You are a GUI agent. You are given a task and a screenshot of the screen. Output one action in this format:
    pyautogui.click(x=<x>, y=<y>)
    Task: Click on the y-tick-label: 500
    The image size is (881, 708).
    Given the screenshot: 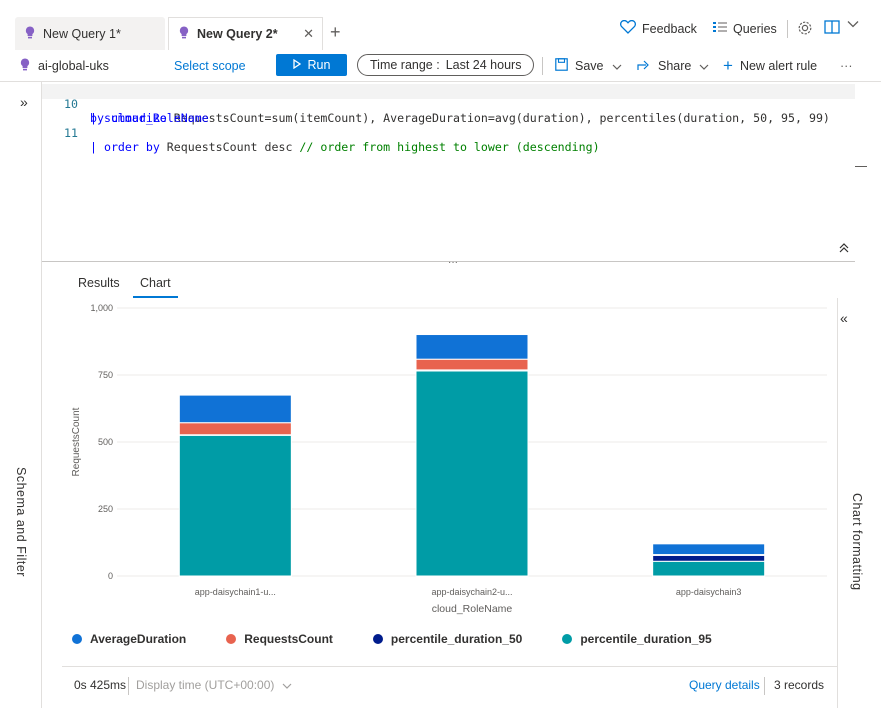 What is the action you would take?
    pyautogui.click(x=105, y=442)
    